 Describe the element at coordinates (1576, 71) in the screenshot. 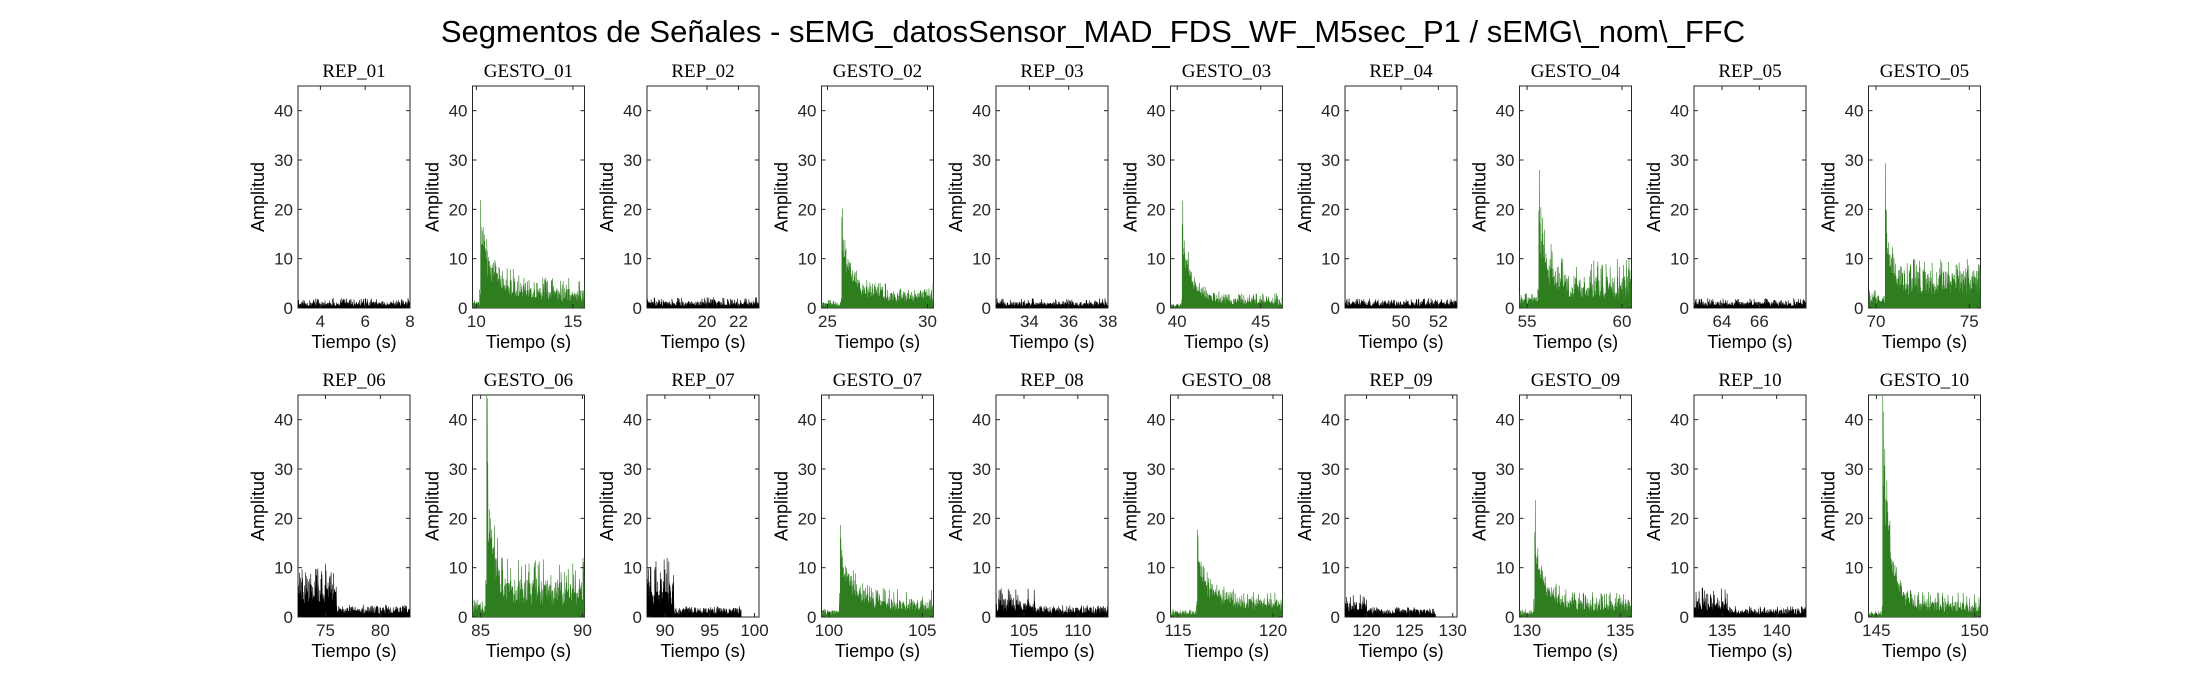

I see `subplot-title: GESTO_04` at that location.